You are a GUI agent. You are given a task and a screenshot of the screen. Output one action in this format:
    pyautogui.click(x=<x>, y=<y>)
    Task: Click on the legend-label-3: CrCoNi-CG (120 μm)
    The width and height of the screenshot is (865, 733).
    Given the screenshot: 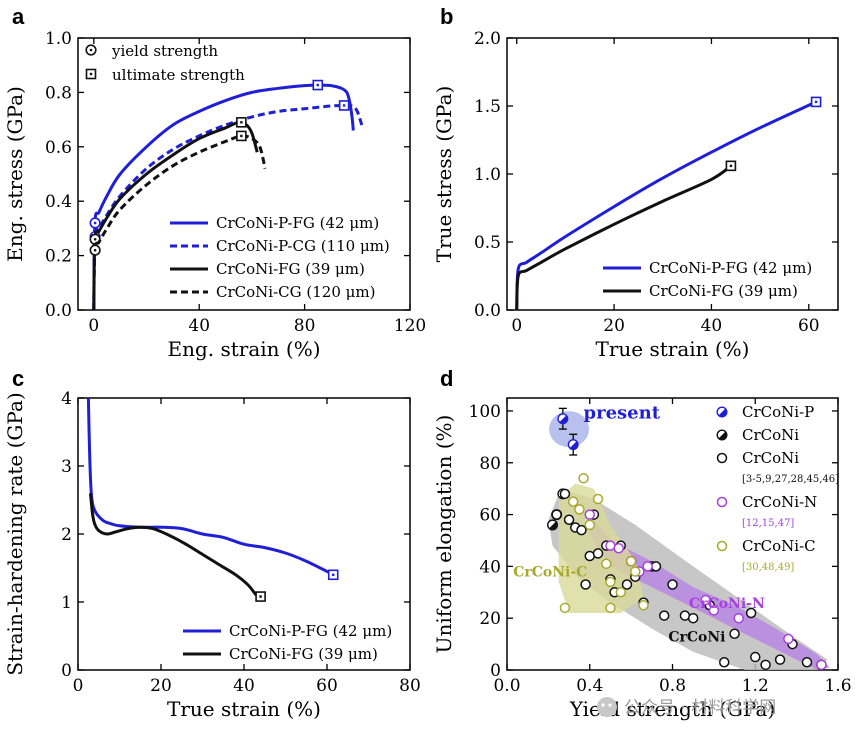 What is the action you would take?
    pyautogui.click(x=295, y=292)
    